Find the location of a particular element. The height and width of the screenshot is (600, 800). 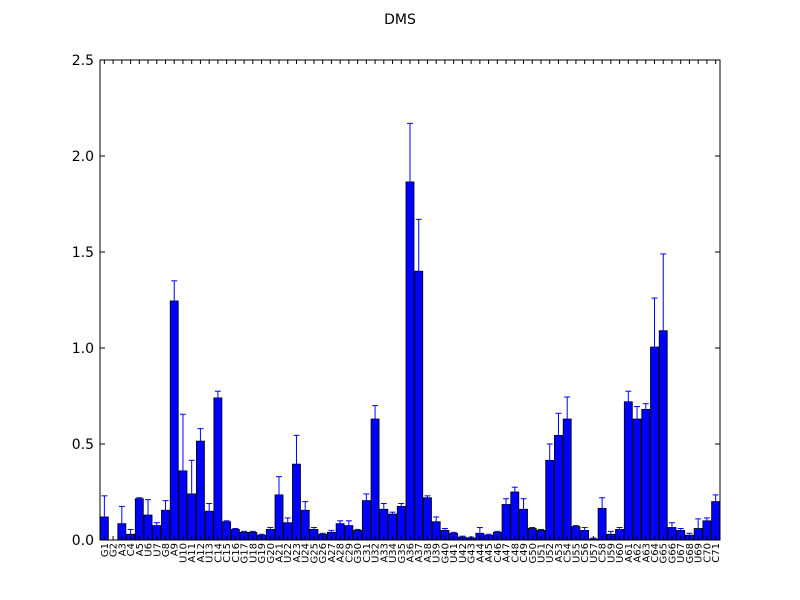

y-tick-label: 1.5 is located at coordinates (83, 253).